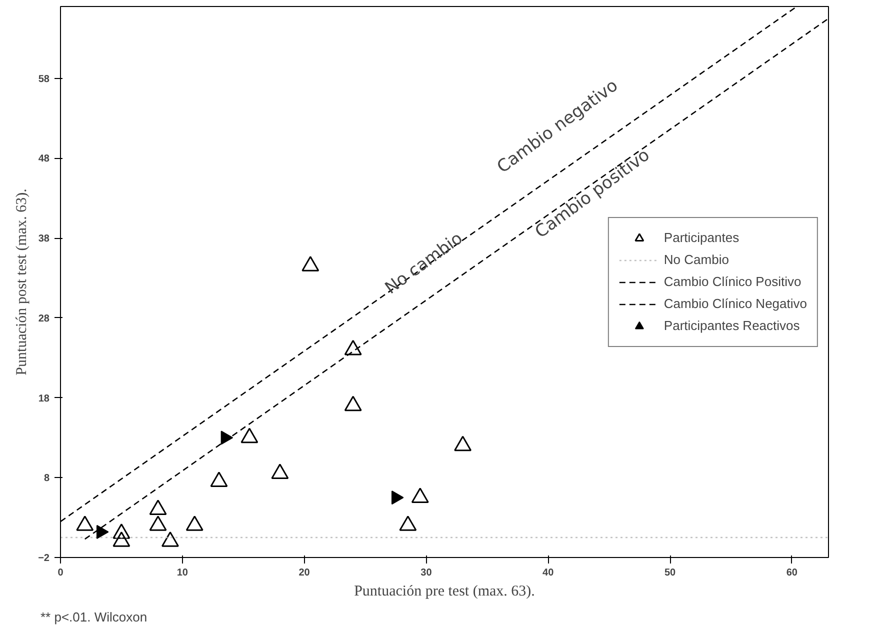 The height and width of the screenshot is (629, 882). What do you see at coordinates (444, 592) in the screenshot?
I see `x-axis-title: Puntuación pre test (max. 63).` at bounding box center [444, 592].